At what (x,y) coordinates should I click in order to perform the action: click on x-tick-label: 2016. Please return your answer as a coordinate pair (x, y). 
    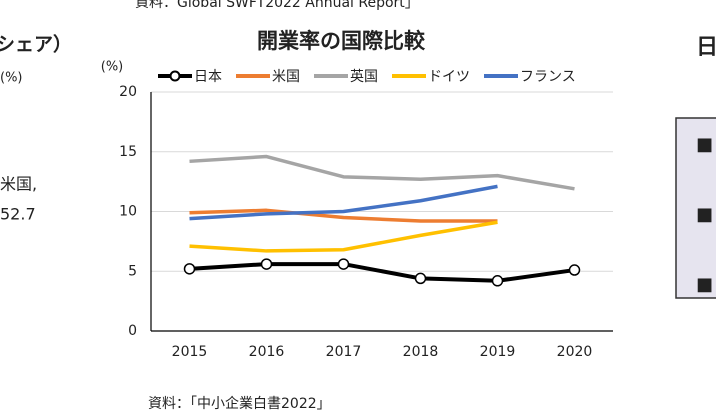
    Looking at the image, I should click on (267, 352).